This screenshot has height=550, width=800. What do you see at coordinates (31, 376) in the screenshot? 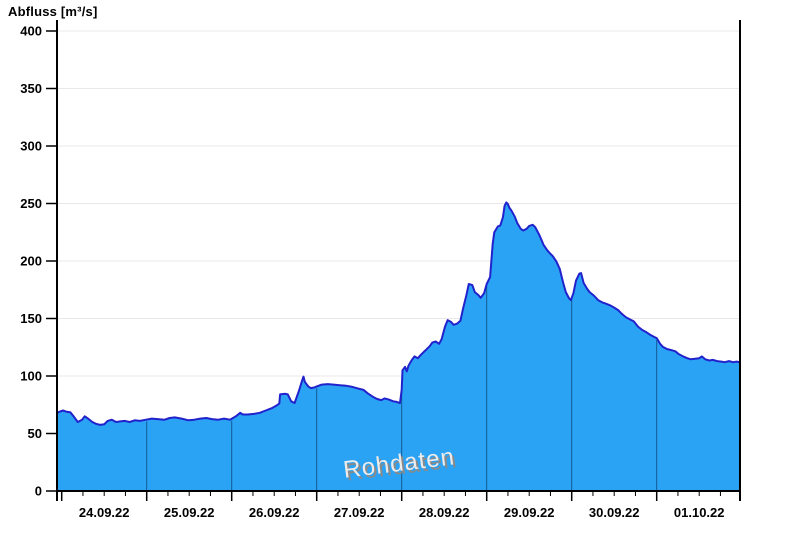
I see `y-axis-tick-label: 100` at bounding box center [31, 376].